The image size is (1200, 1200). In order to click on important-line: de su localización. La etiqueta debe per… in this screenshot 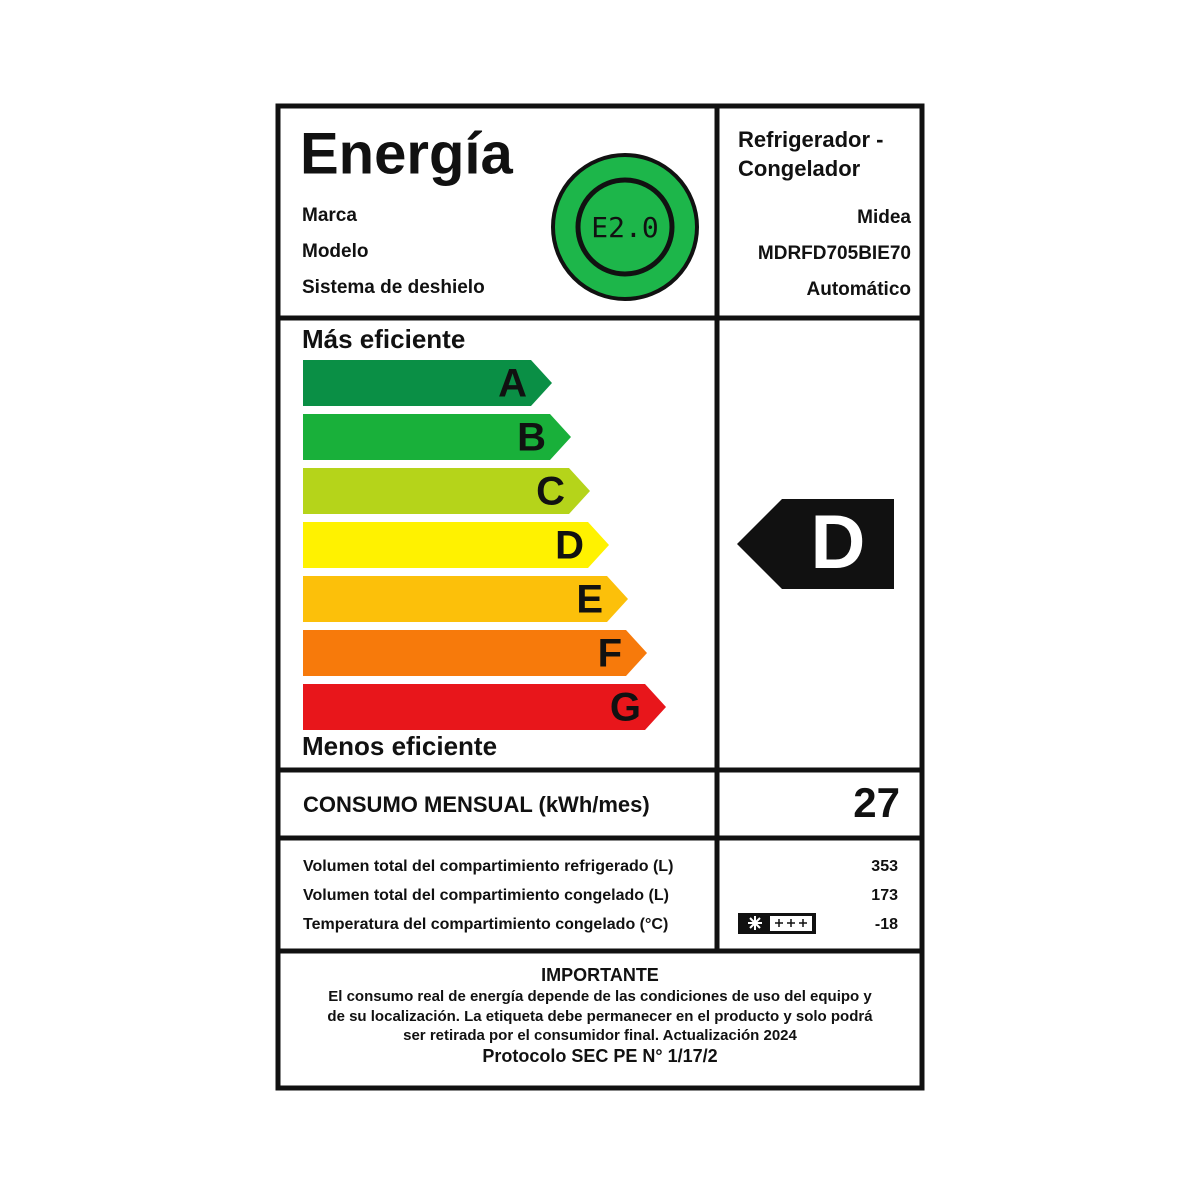, I will do `click(600, 1016)`.